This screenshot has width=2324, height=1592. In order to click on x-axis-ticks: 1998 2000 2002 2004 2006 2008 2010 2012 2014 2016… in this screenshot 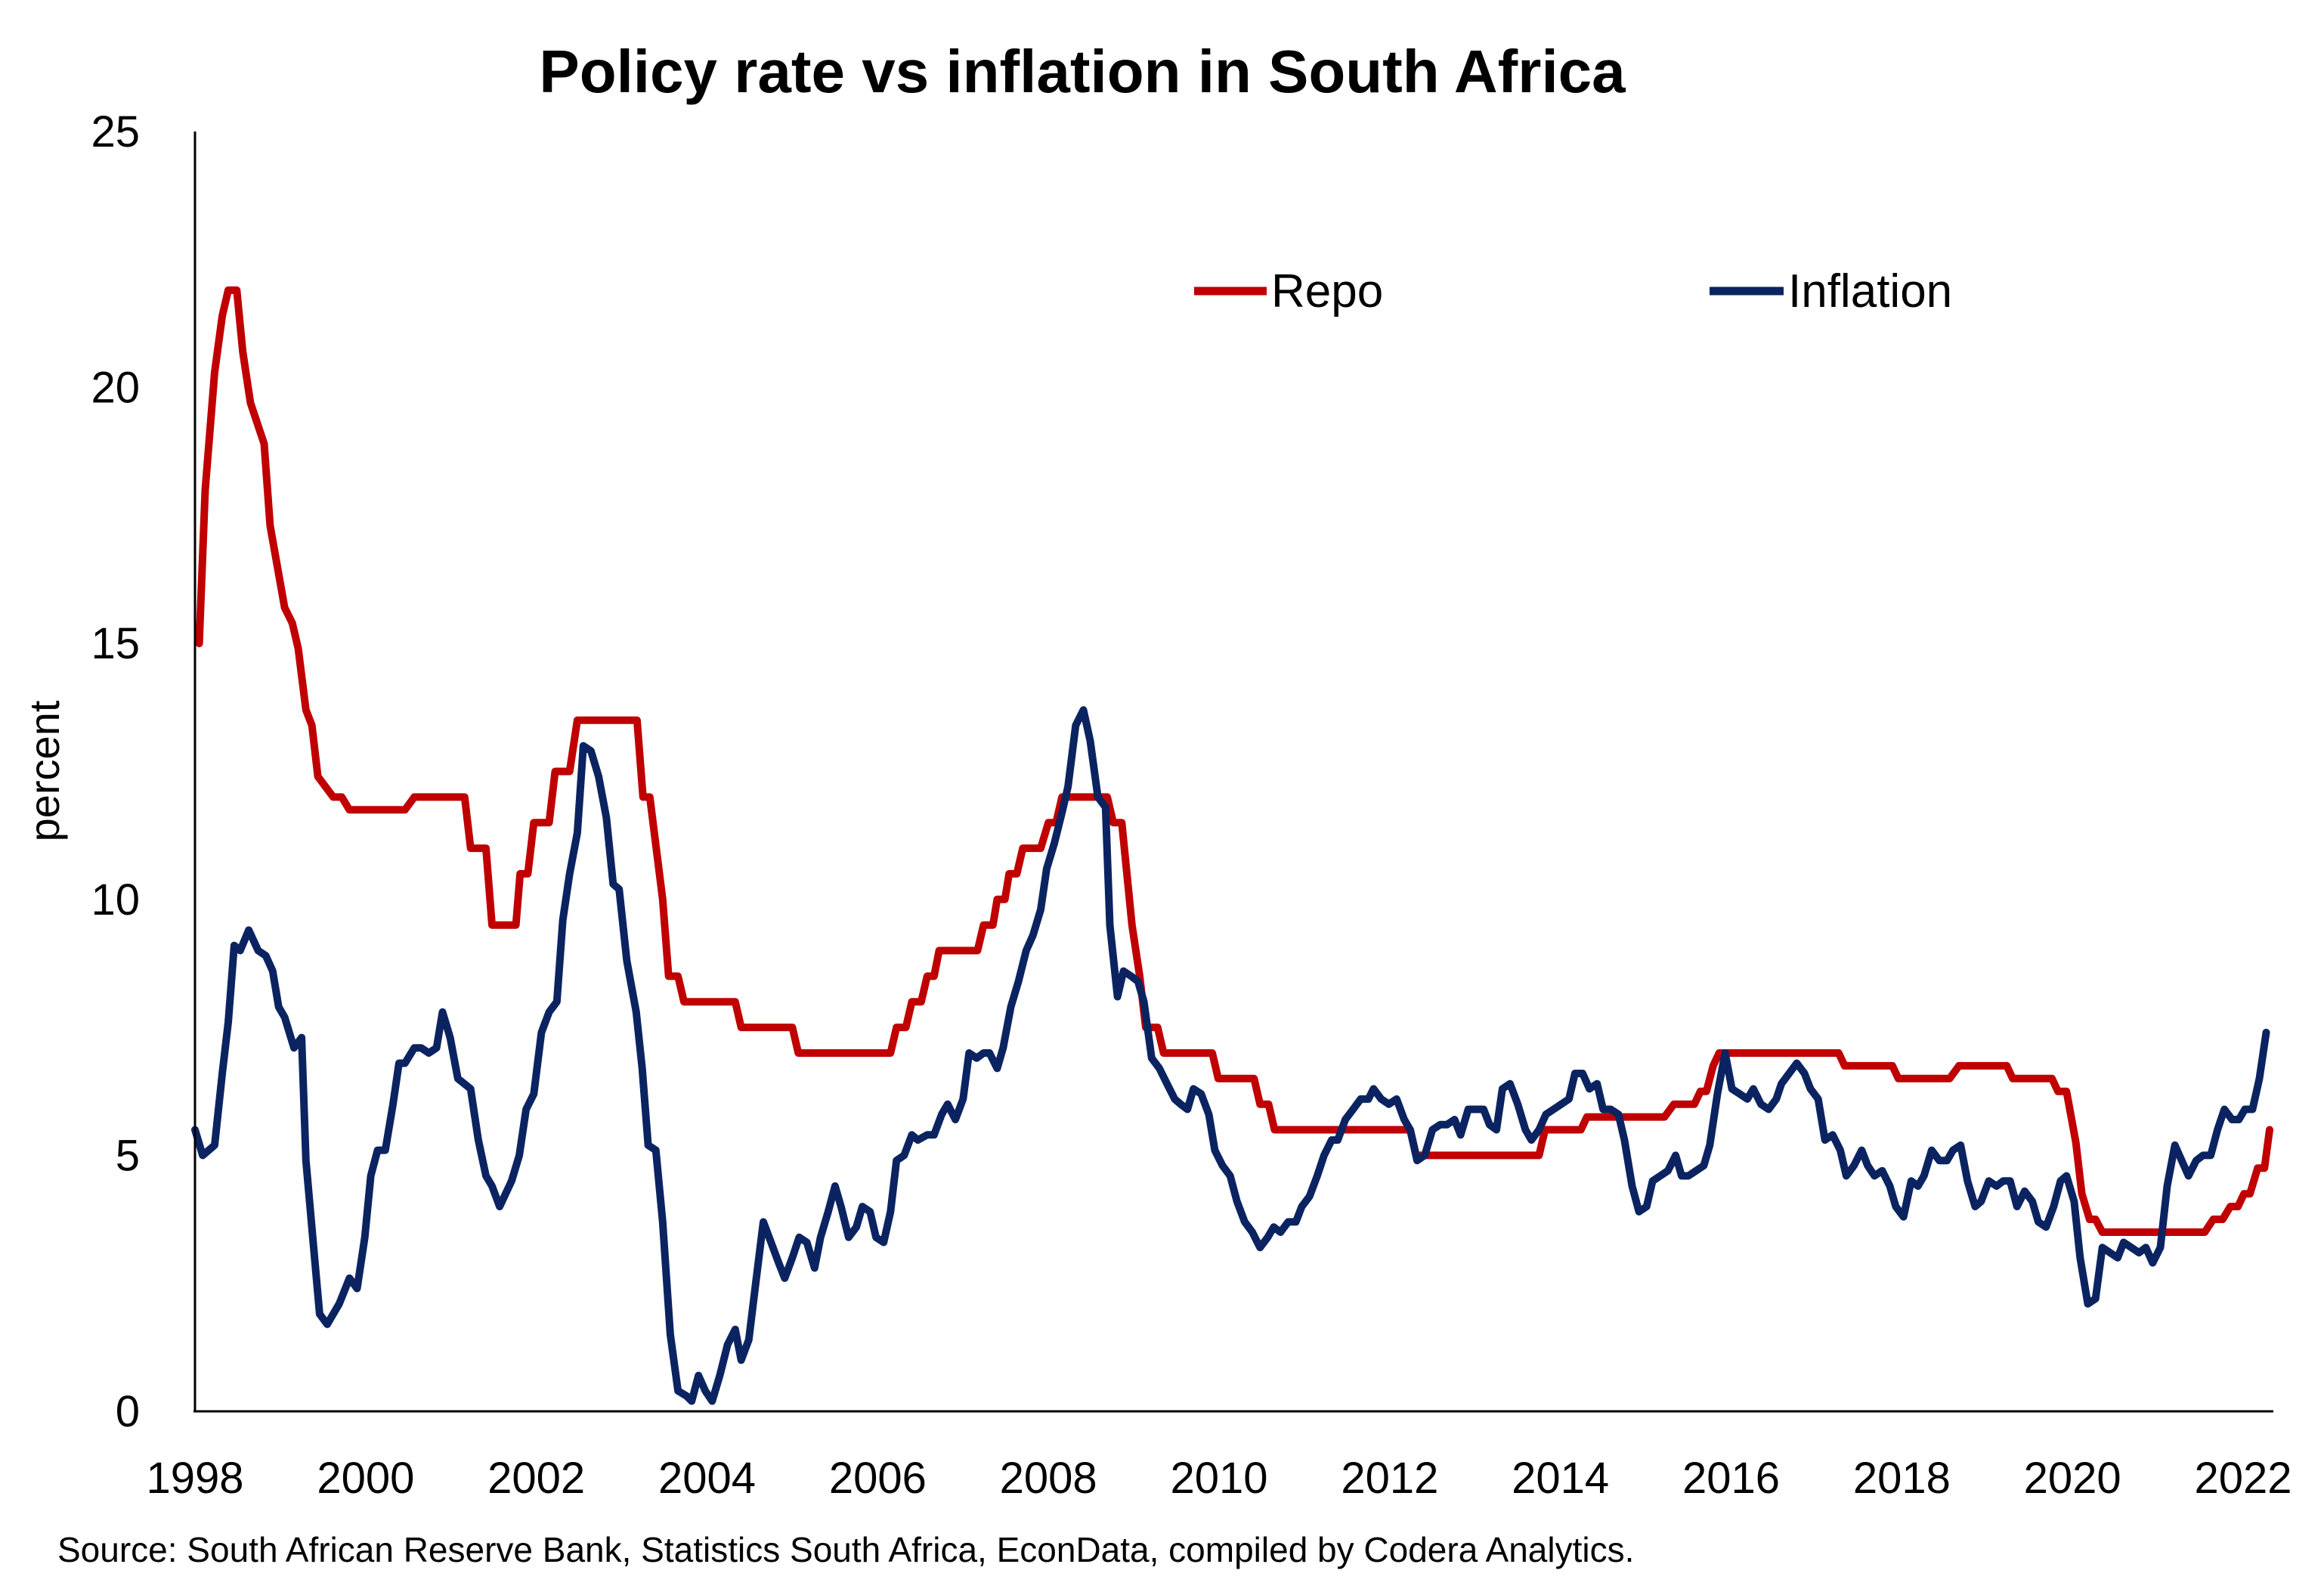, I will do `click(1219, 1478)`.